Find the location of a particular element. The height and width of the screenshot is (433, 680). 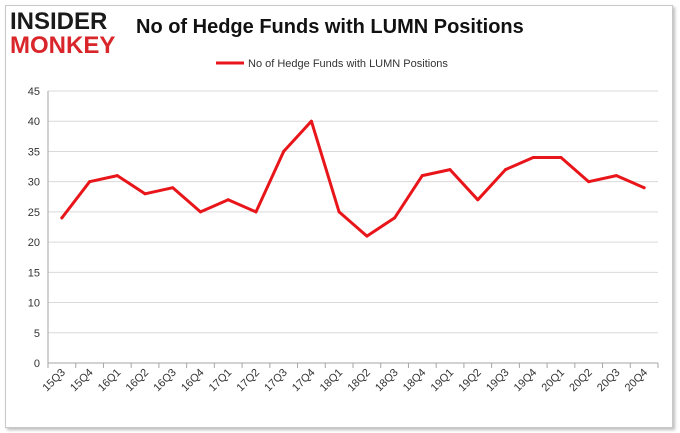

chart-title: No of Hedge Funds with LUMN Positions is located at coordinates (330, 27).